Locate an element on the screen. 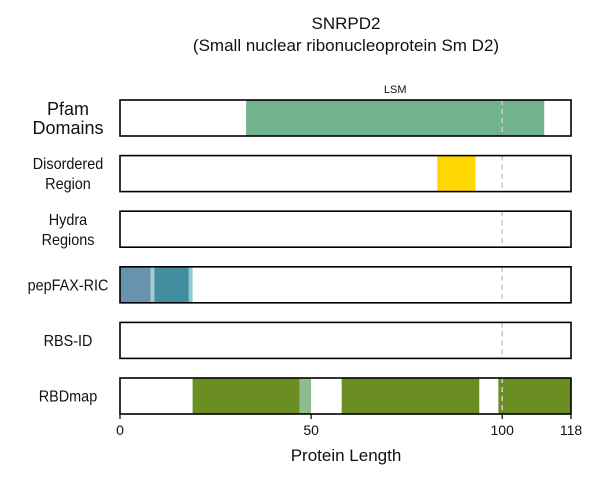 This screenshot has width=600, height=480. x-tick-label-2: 100 is located at coordinates (503, 430).